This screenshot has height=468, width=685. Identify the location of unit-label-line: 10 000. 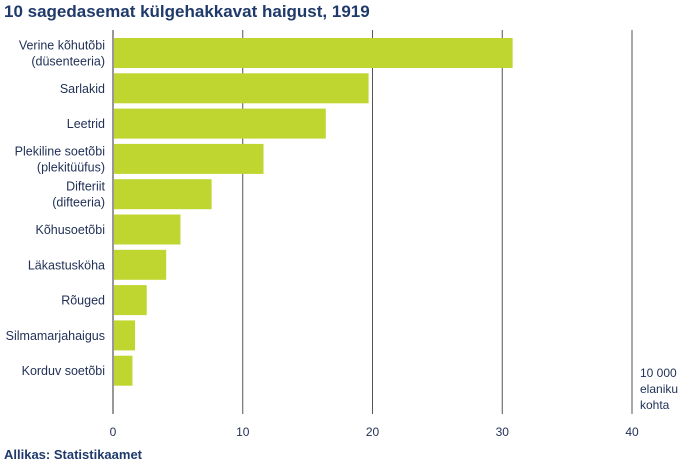
(658, 373).